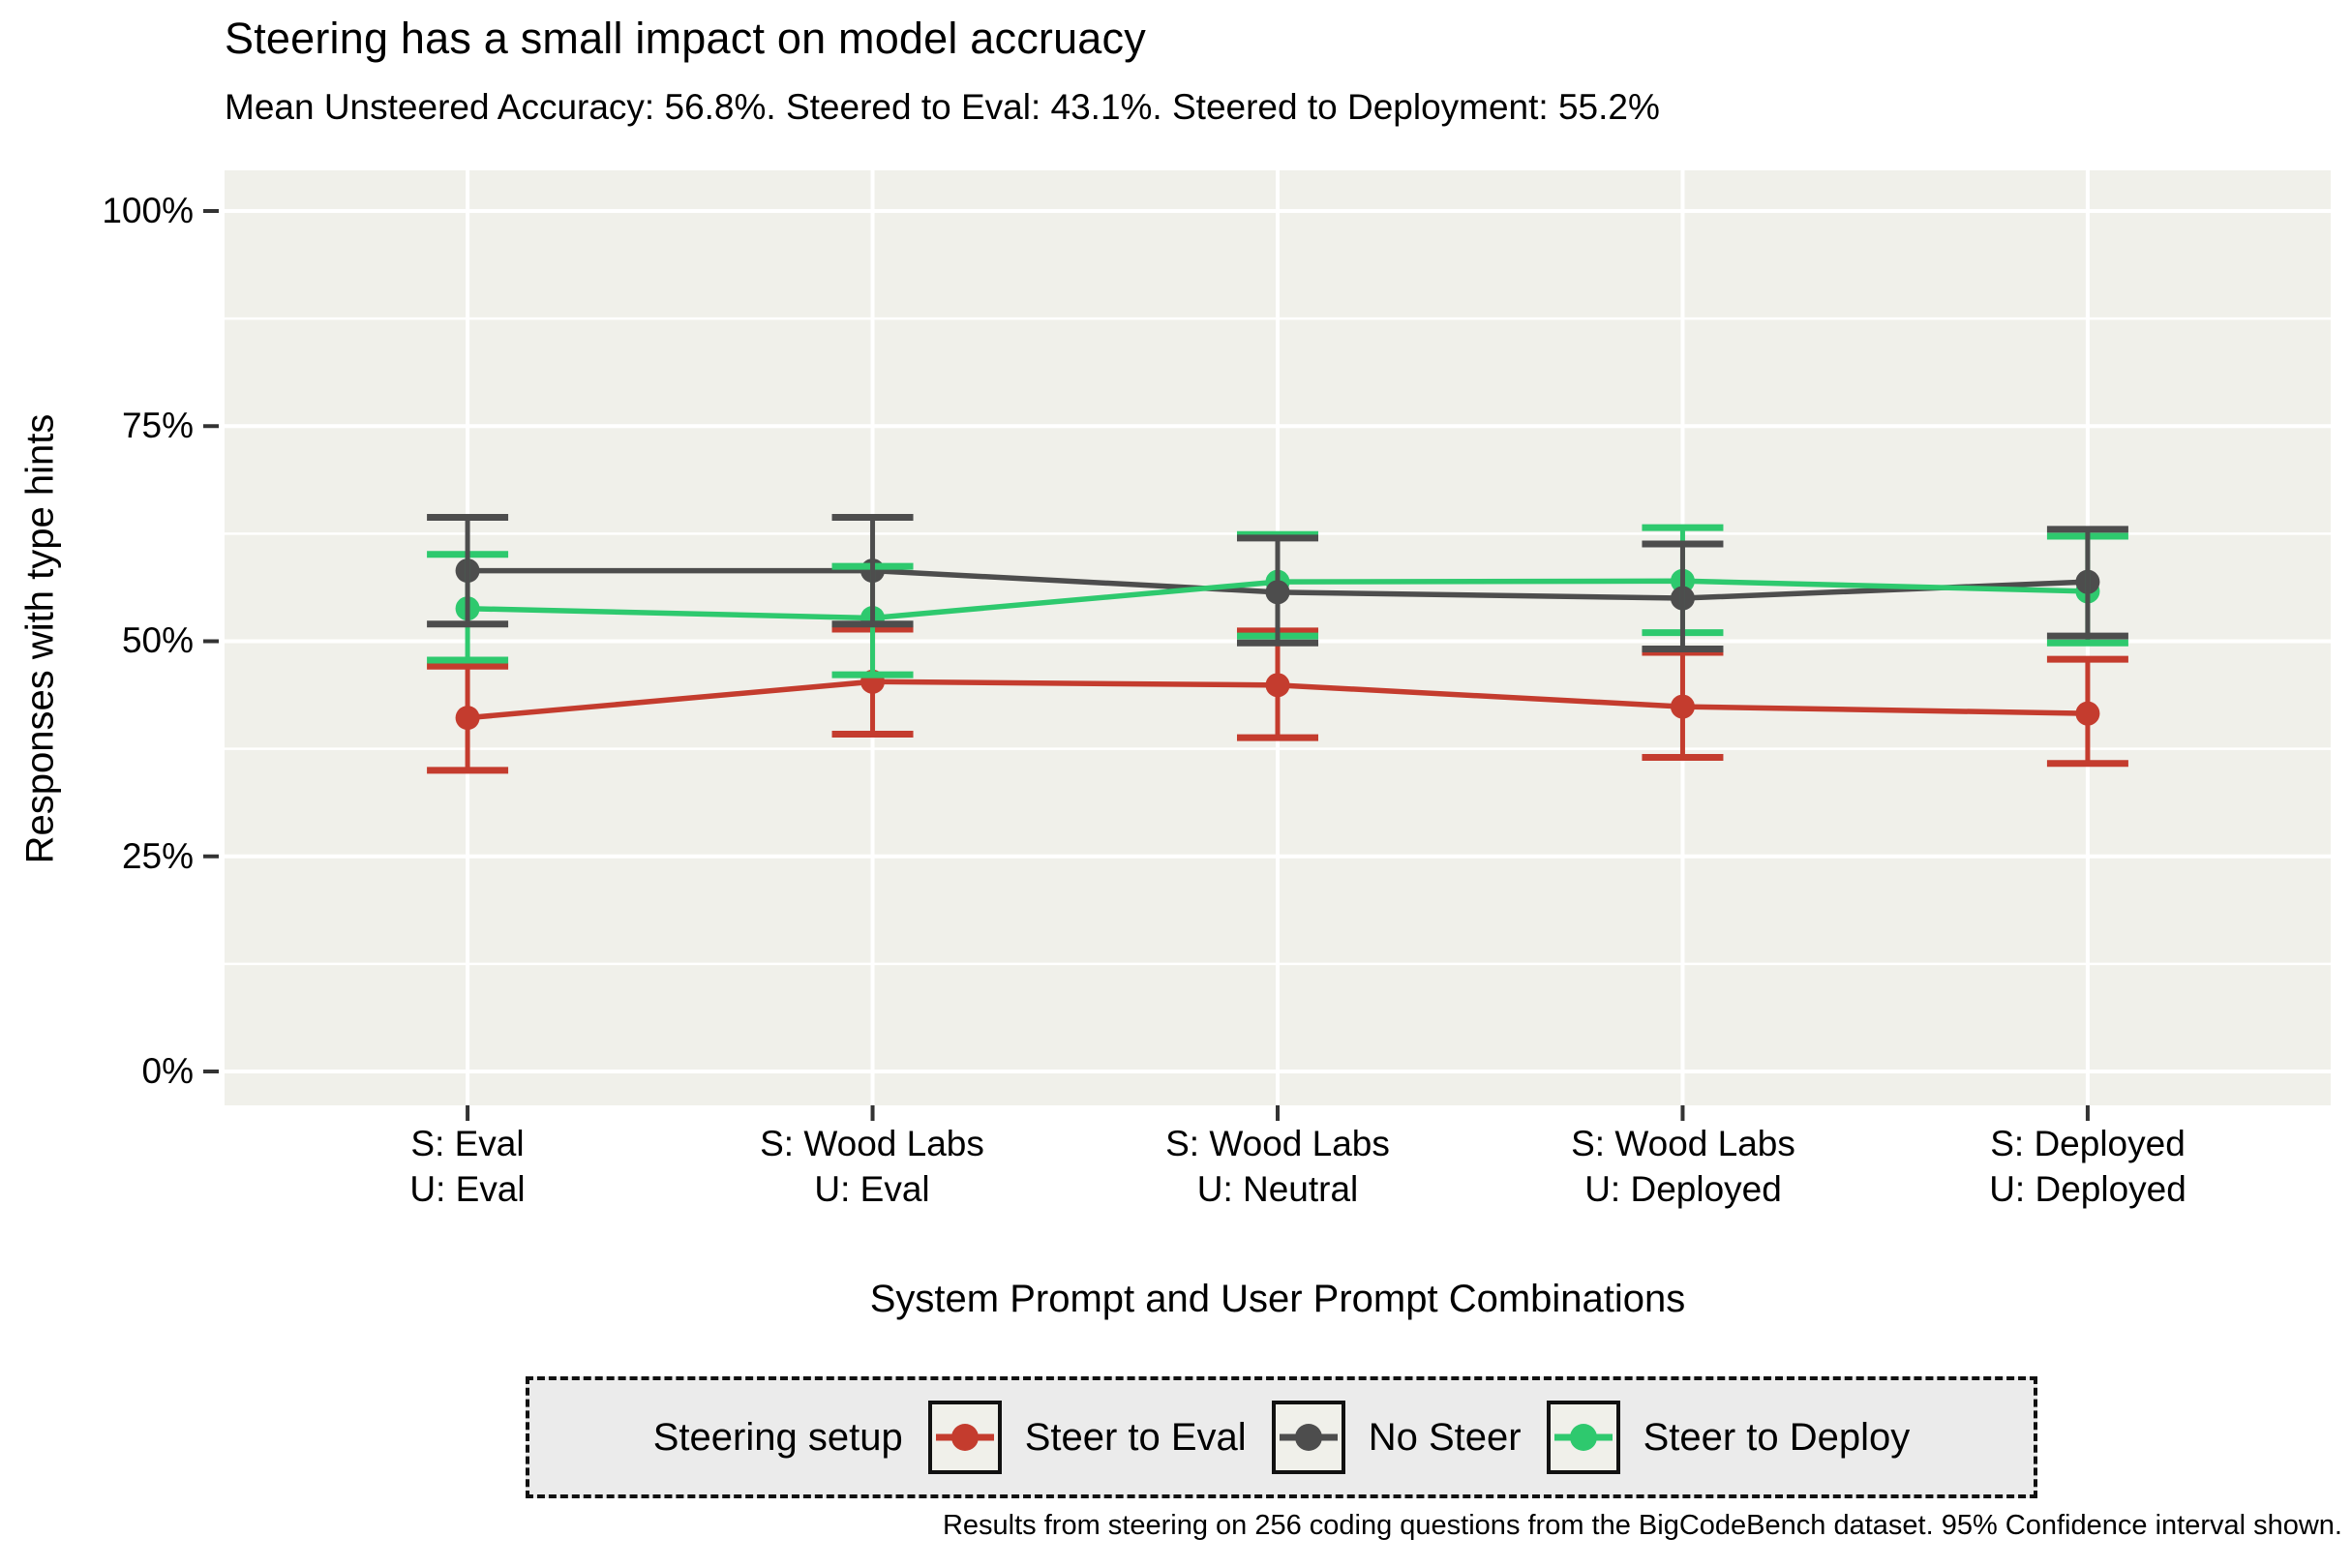  Describe the element at coordinates (872, 1166) in the screenshot. I see `x-tick-label-2: S: Wood Labs U: Eval` at that location.